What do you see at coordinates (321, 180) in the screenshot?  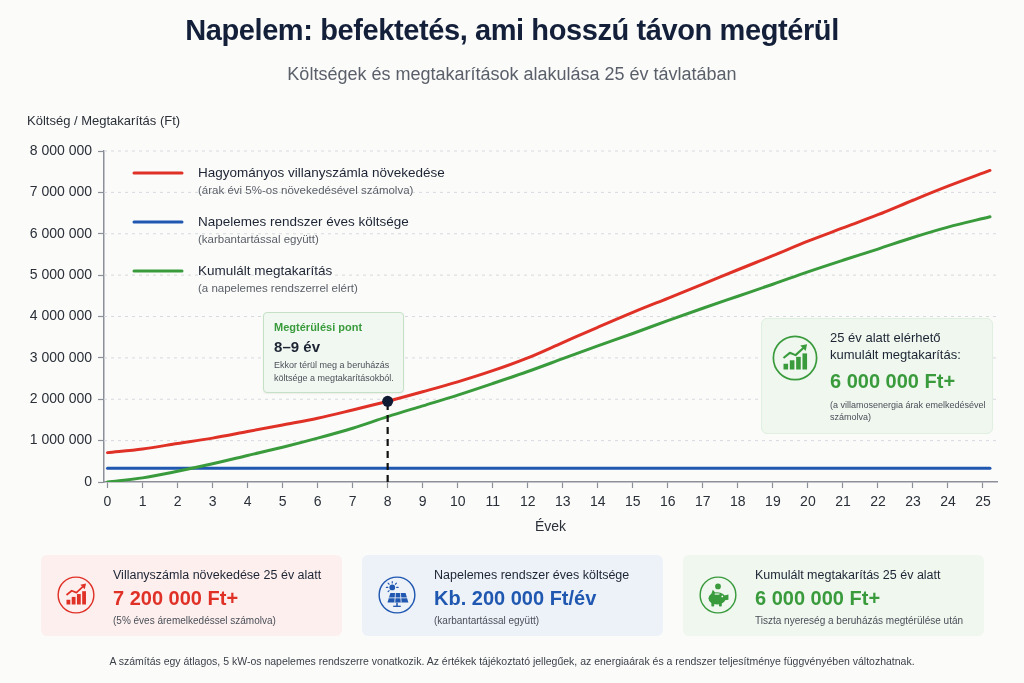 I see `legend-label: Hagyományos villanyszámla növekedése (árak évi 5%-os növekedésével számolva)` at bounding box center [321, 180].